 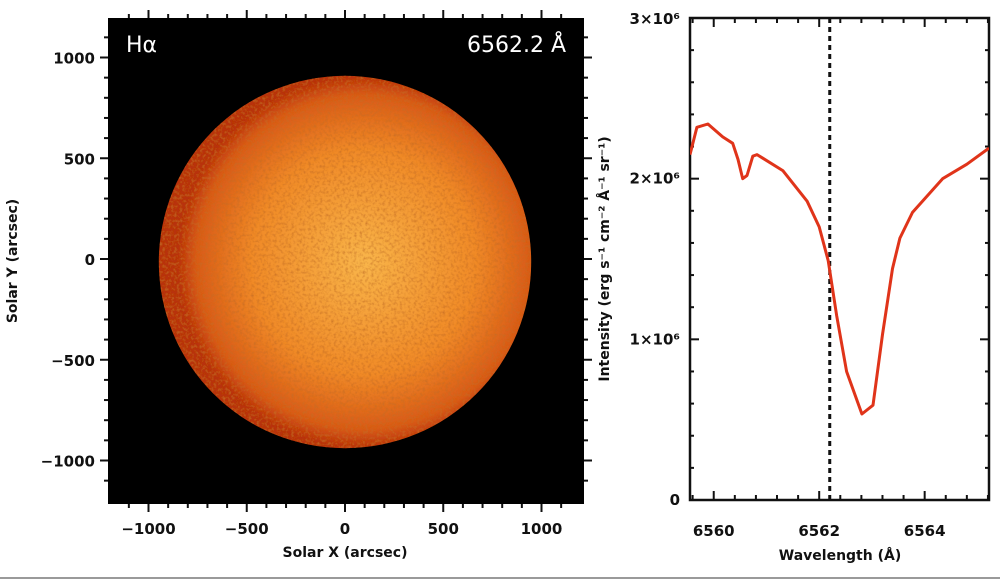 What do you see at coordinates (74, 59) in the screenshot?
I see `y-tick-label: 1000` at bounding box center [74, 59].